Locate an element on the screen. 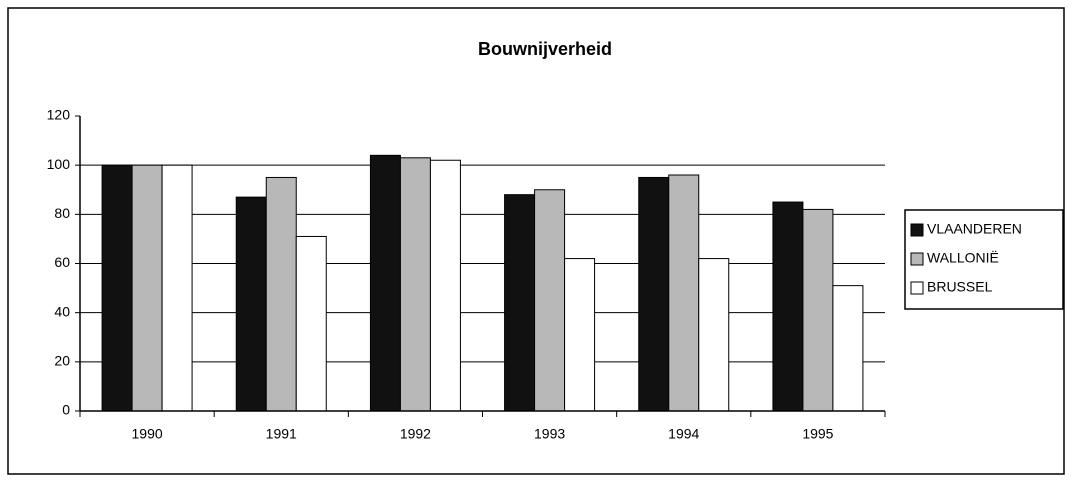 The width and height of the screenshot is (1072, 481). legend-box is located at coordinates (984, 259).